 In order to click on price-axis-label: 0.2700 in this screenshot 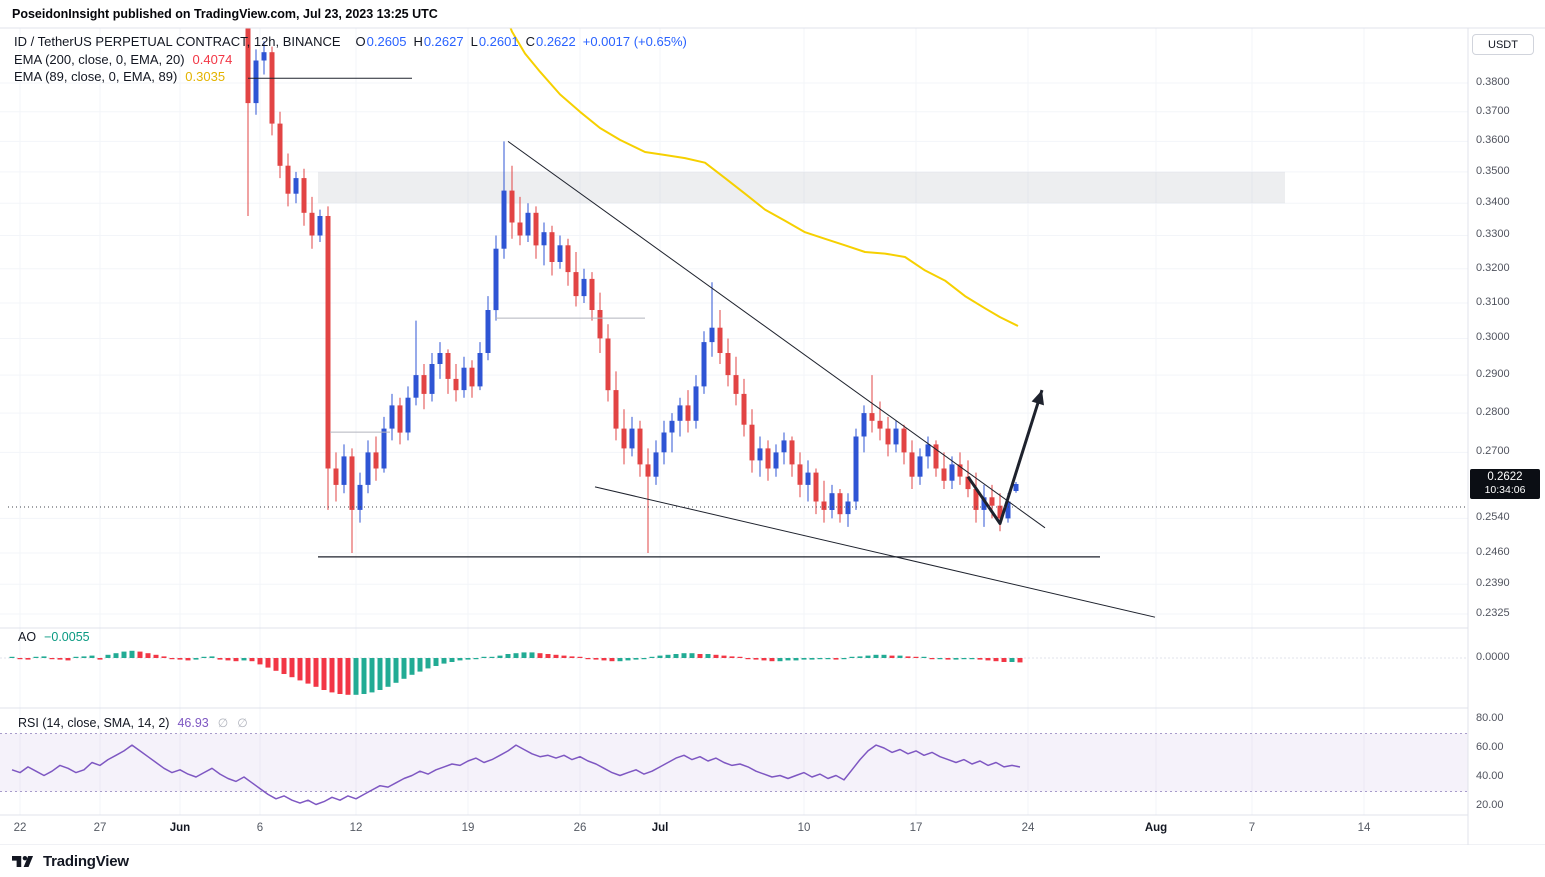, I will do `click(1493, 451)`.